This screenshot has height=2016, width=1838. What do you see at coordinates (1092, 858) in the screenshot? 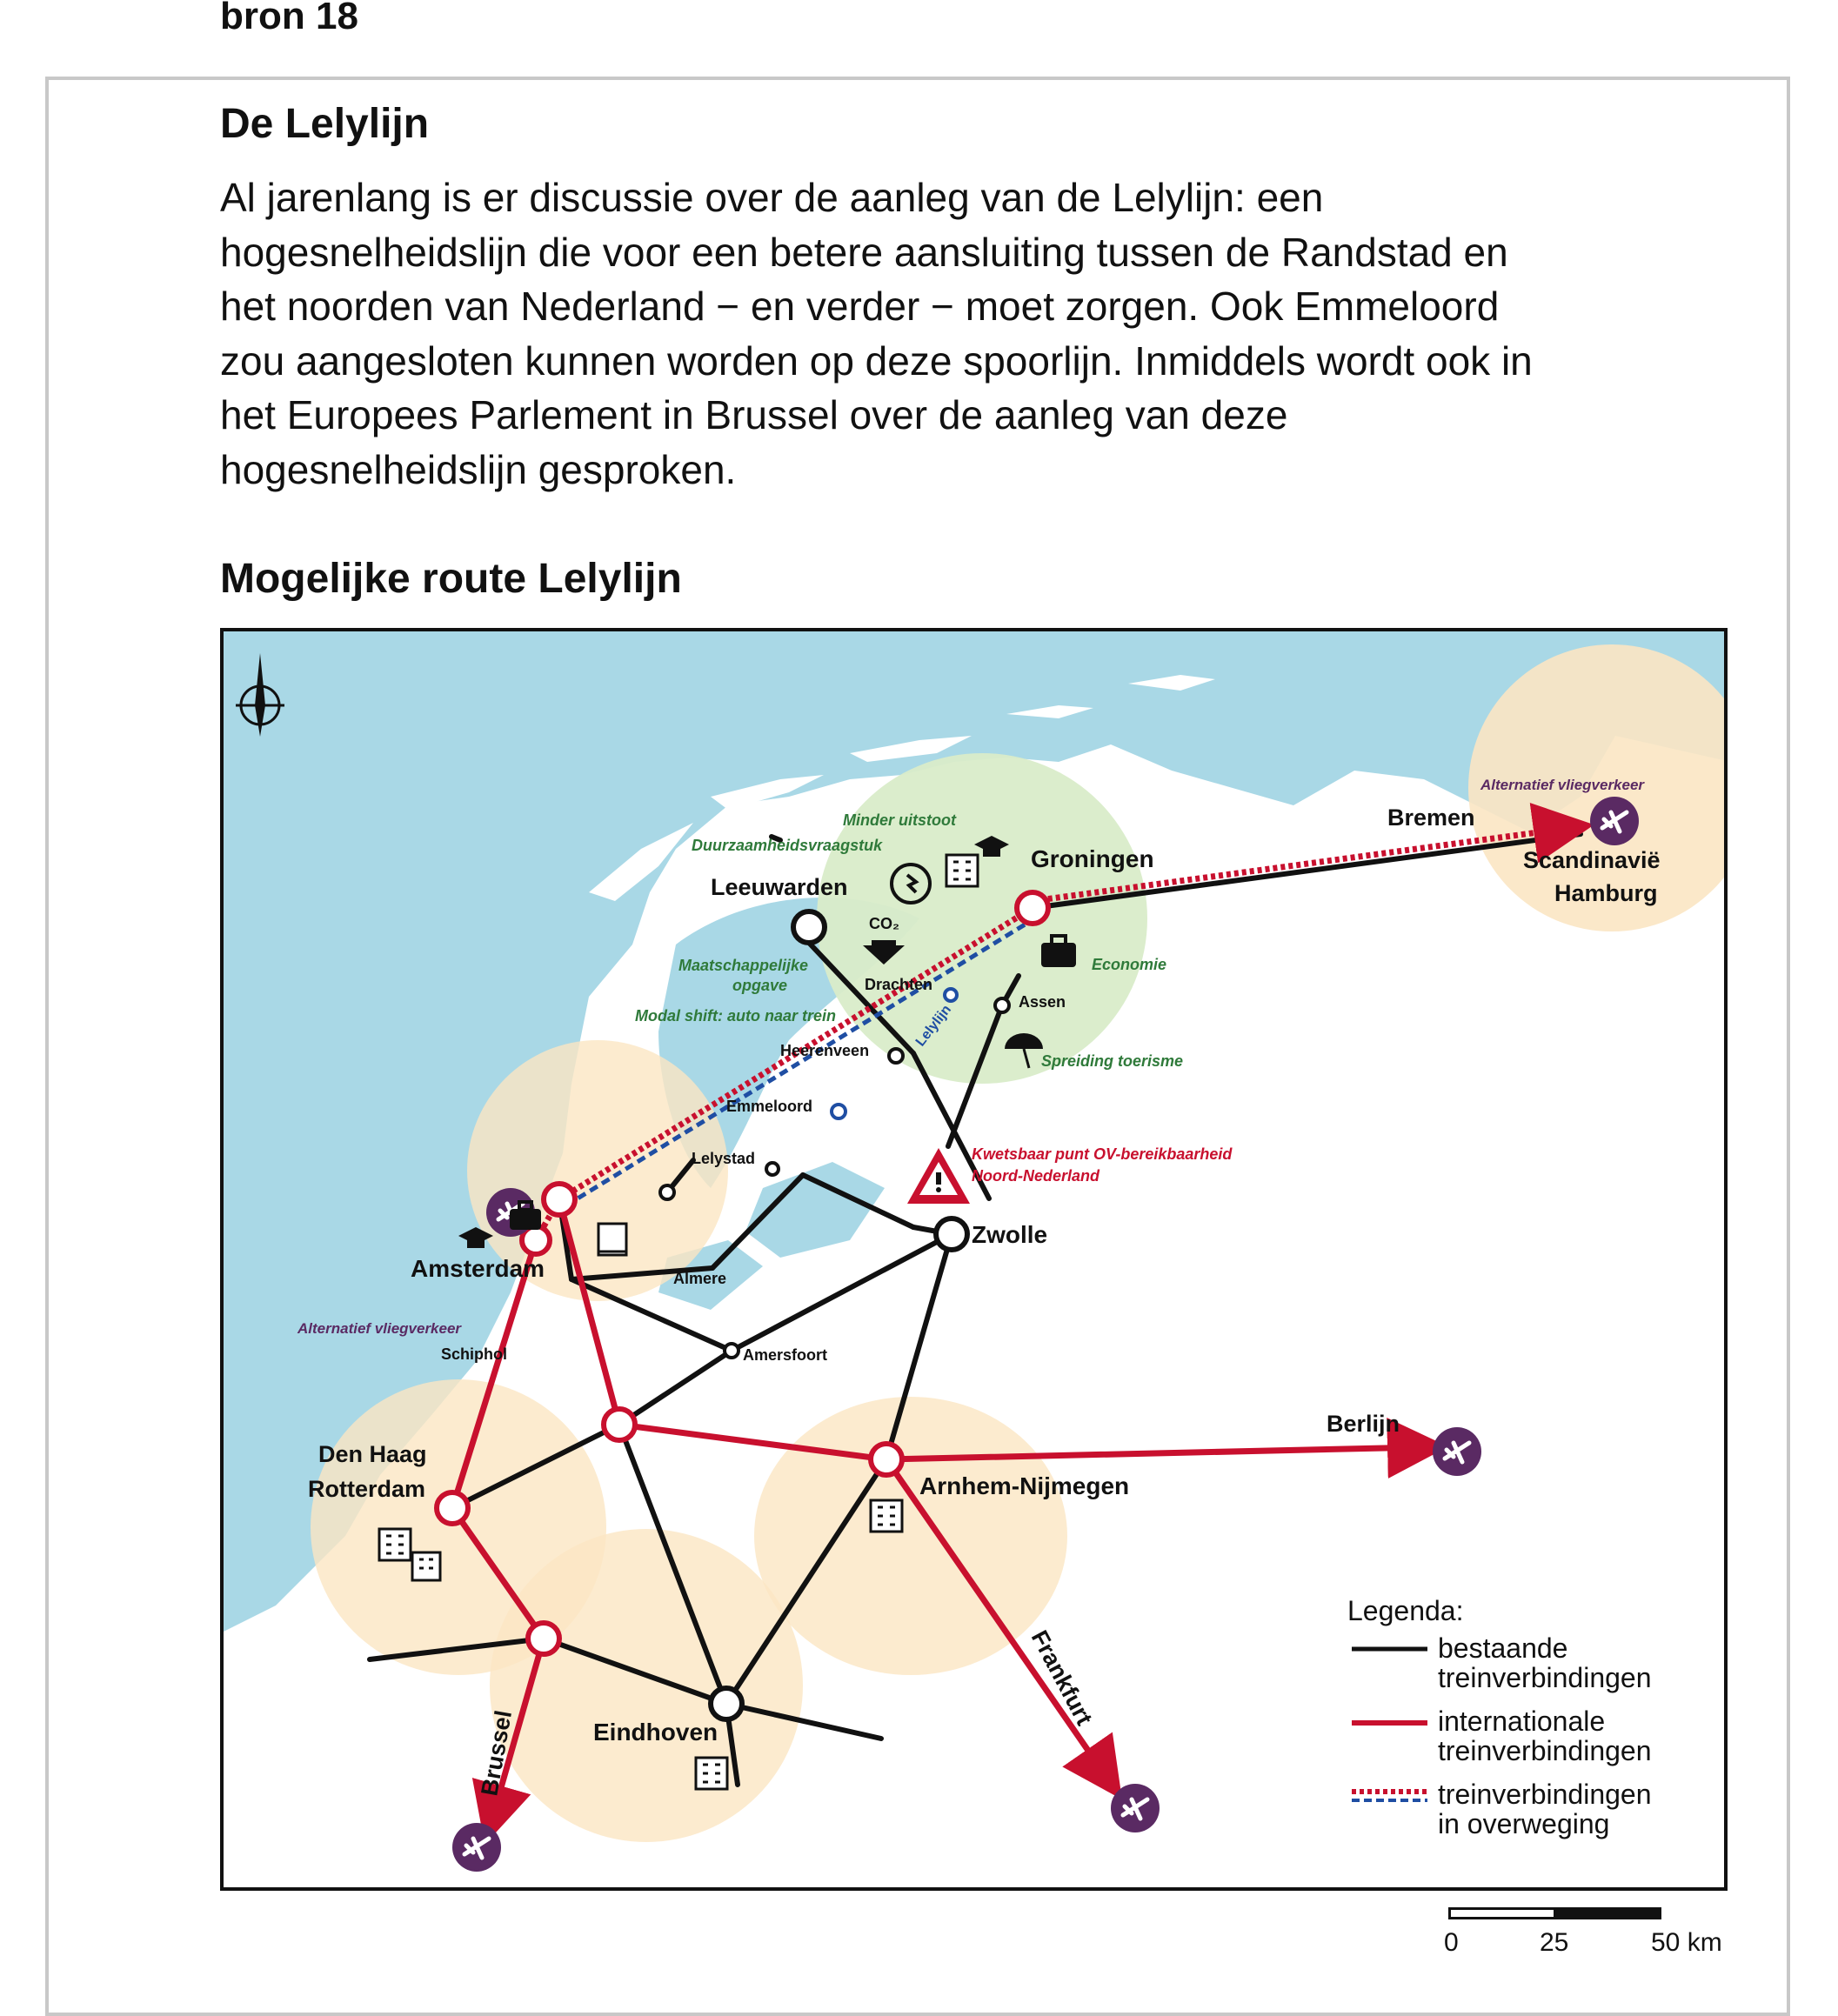
I see `label-groningen: Groningen` at bounding box center [1092, 858].